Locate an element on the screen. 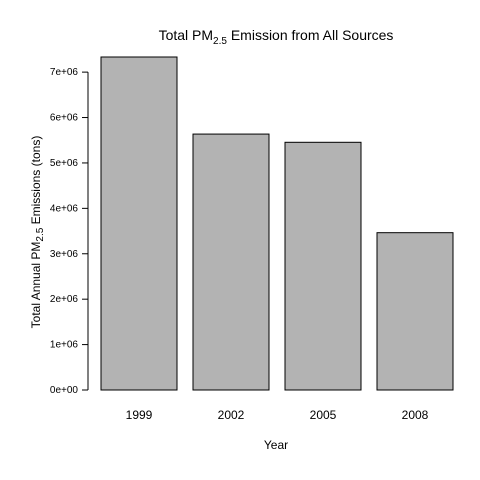  y-tick-label: 2e+06 is located at coordinates (64, 299).